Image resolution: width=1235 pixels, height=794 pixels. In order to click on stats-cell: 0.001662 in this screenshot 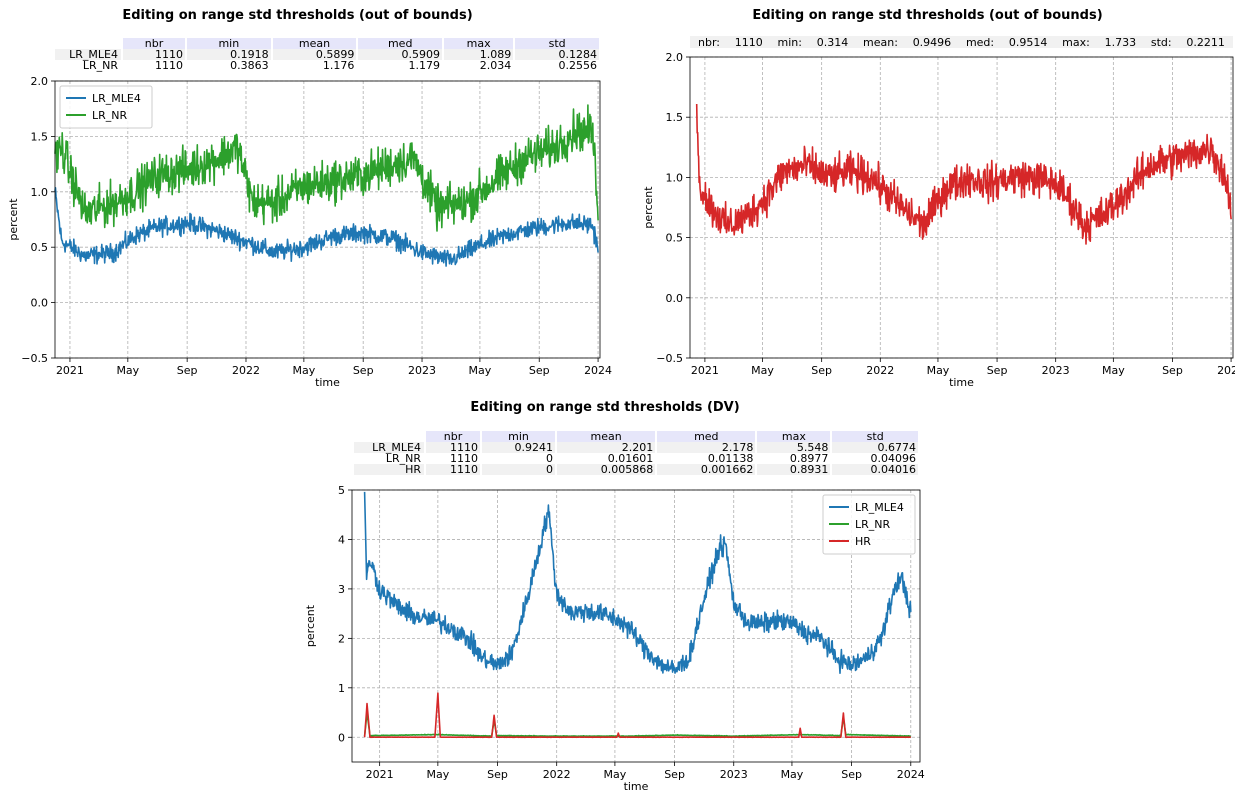, I will do `click(706, 469)`.